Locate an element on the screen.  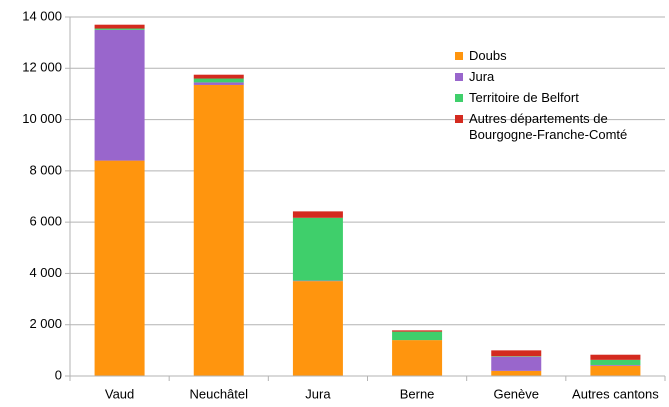
y-tick-label: 8 000 is located at coordinates (45, 169).